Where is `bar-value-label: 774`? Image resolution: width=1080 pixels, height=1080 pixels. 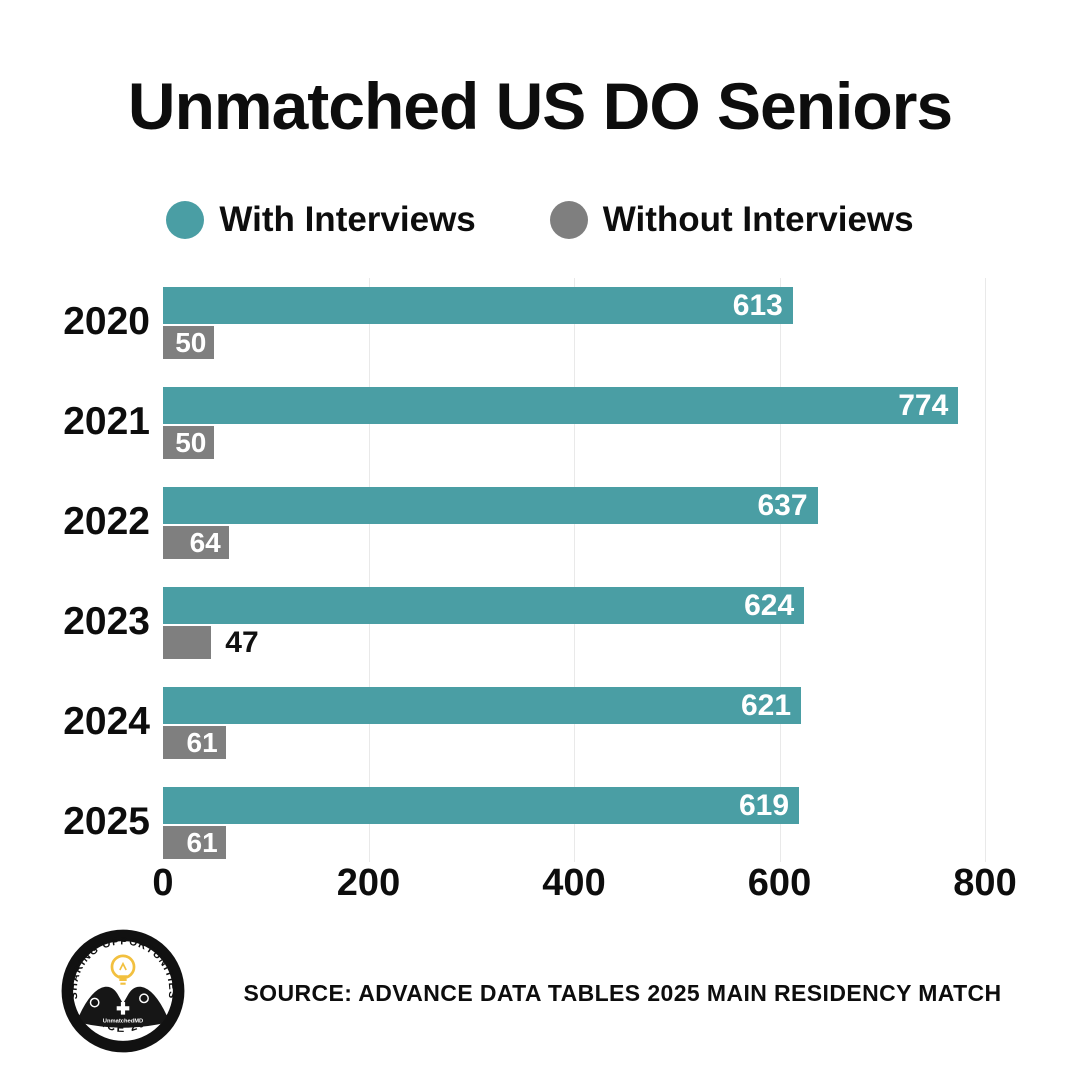
bar-value-label: 774 is located at coordinates (923, 405).